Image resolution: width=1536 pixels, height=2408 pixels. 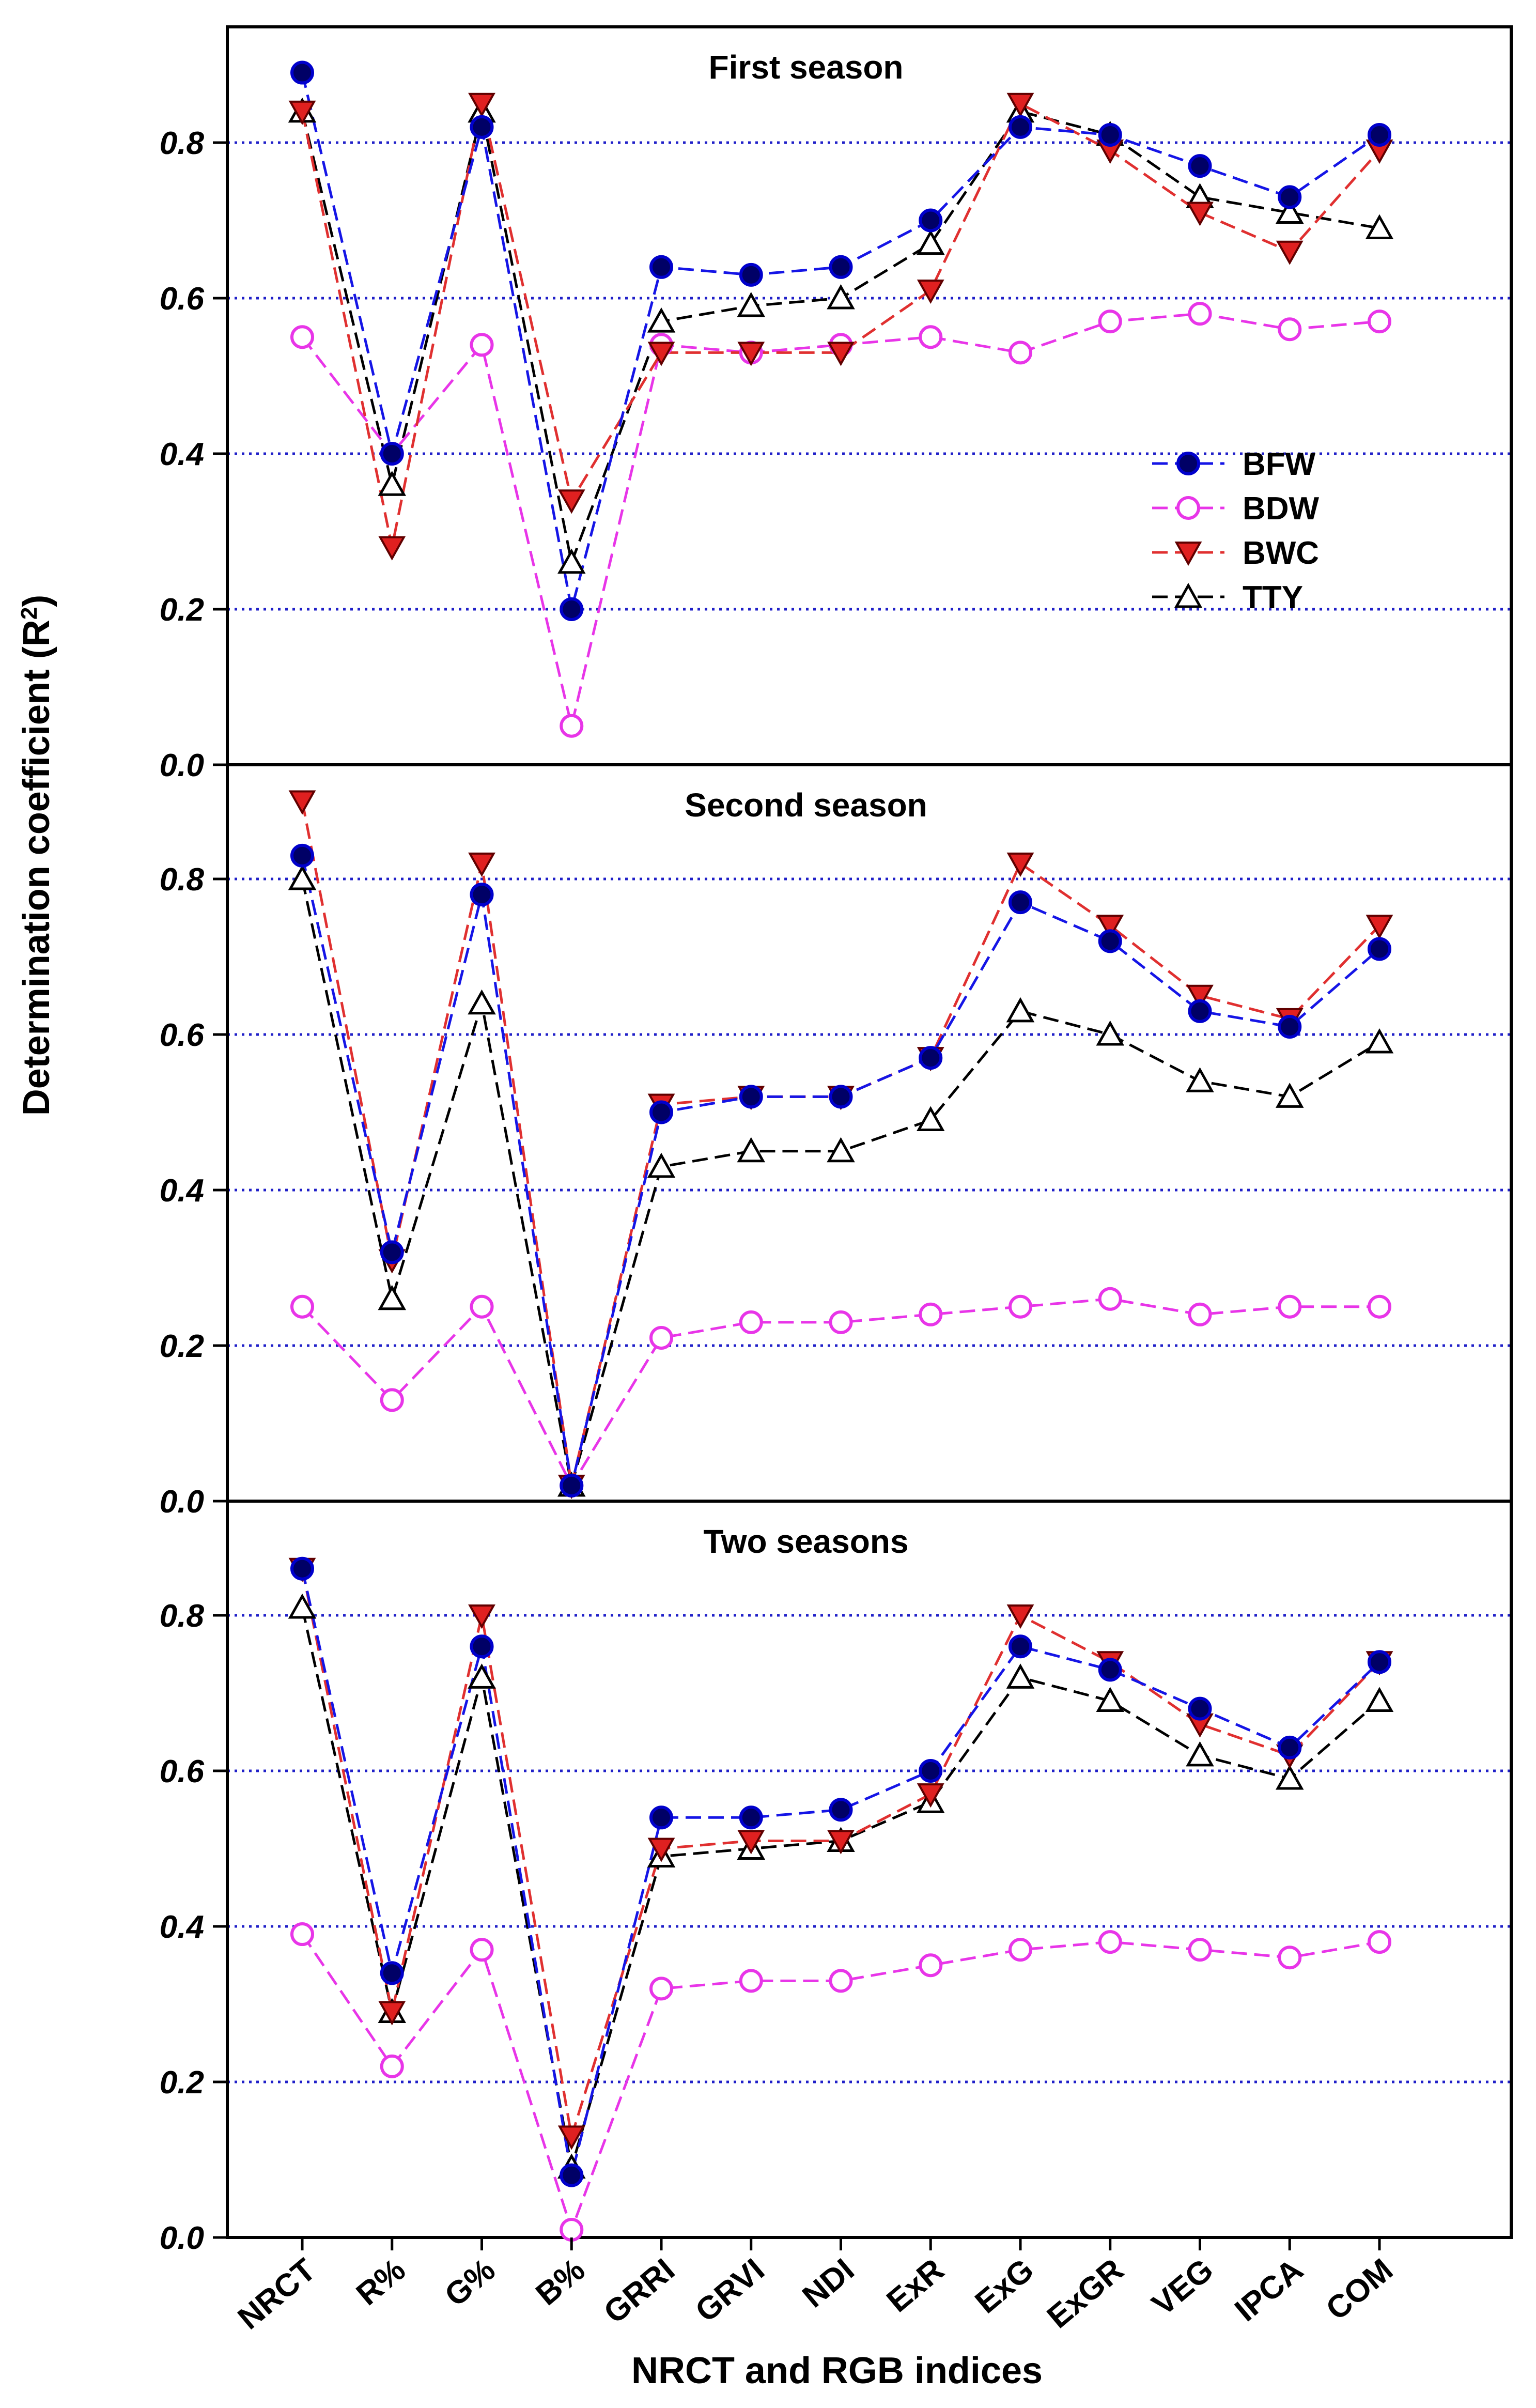 I want to click on legend-label-tty: TTY, so click(x=1273, y=597).